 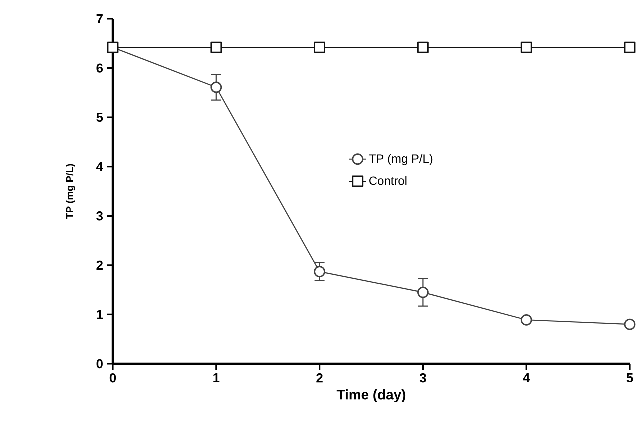 I want to click on x-tick-label: 0, so click(x=113, y=378).